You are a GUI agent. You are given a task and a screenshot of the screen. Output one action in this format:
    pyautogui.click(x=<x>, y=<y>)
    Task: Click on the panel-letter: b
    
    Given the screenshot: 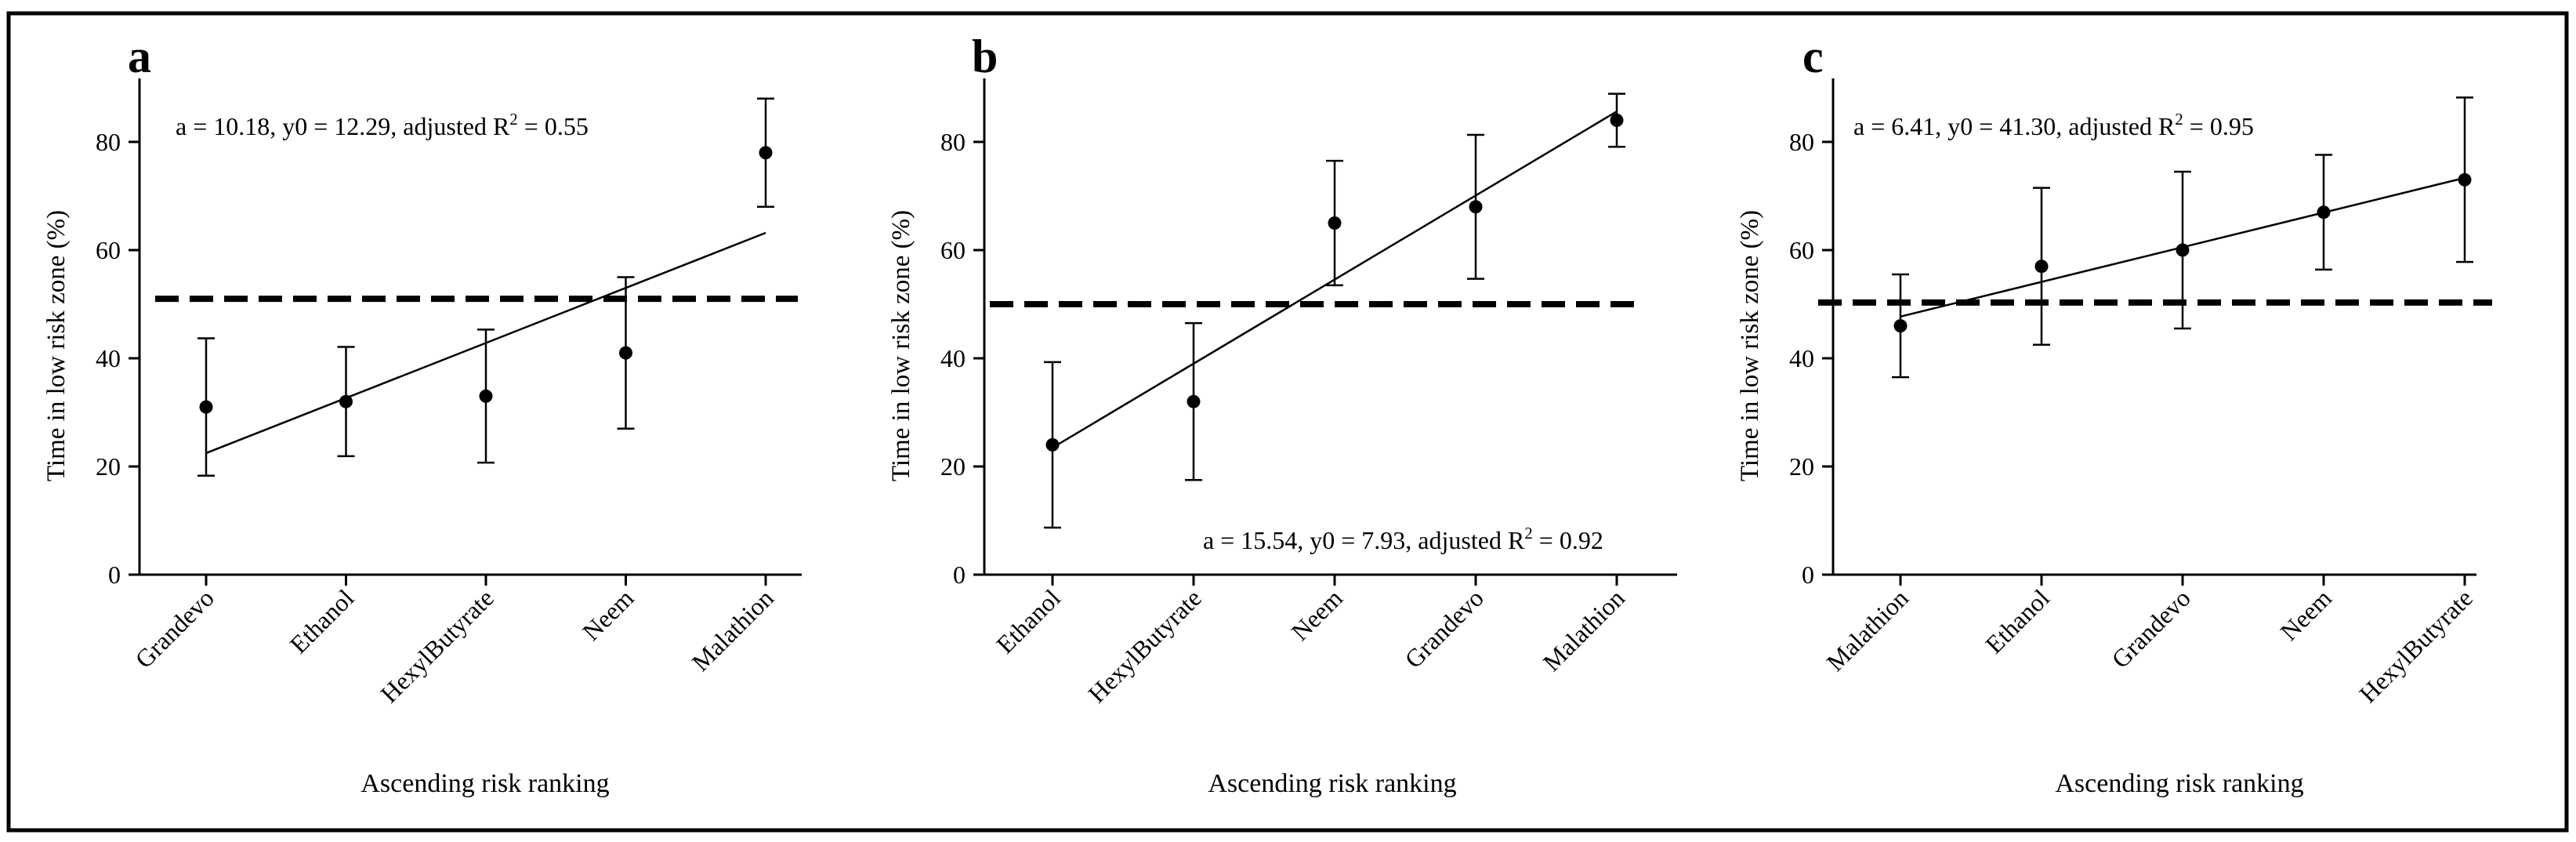 What is the action you would take?
    pyautogui.click(x=985, y=57)
    